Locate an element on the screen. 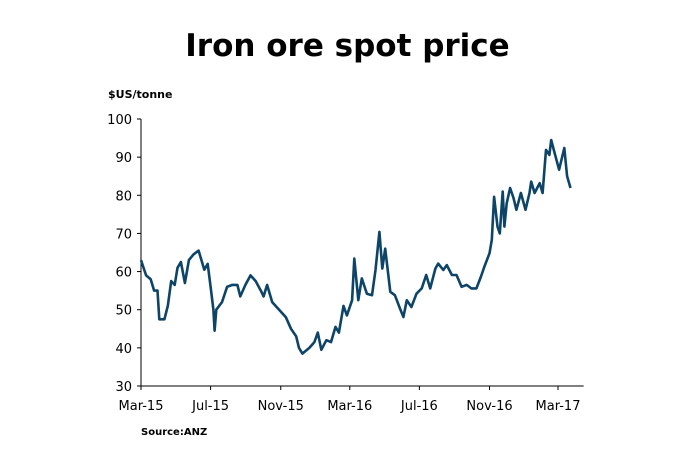  y-tick-label: 40 is located at coordinates (123, 349).